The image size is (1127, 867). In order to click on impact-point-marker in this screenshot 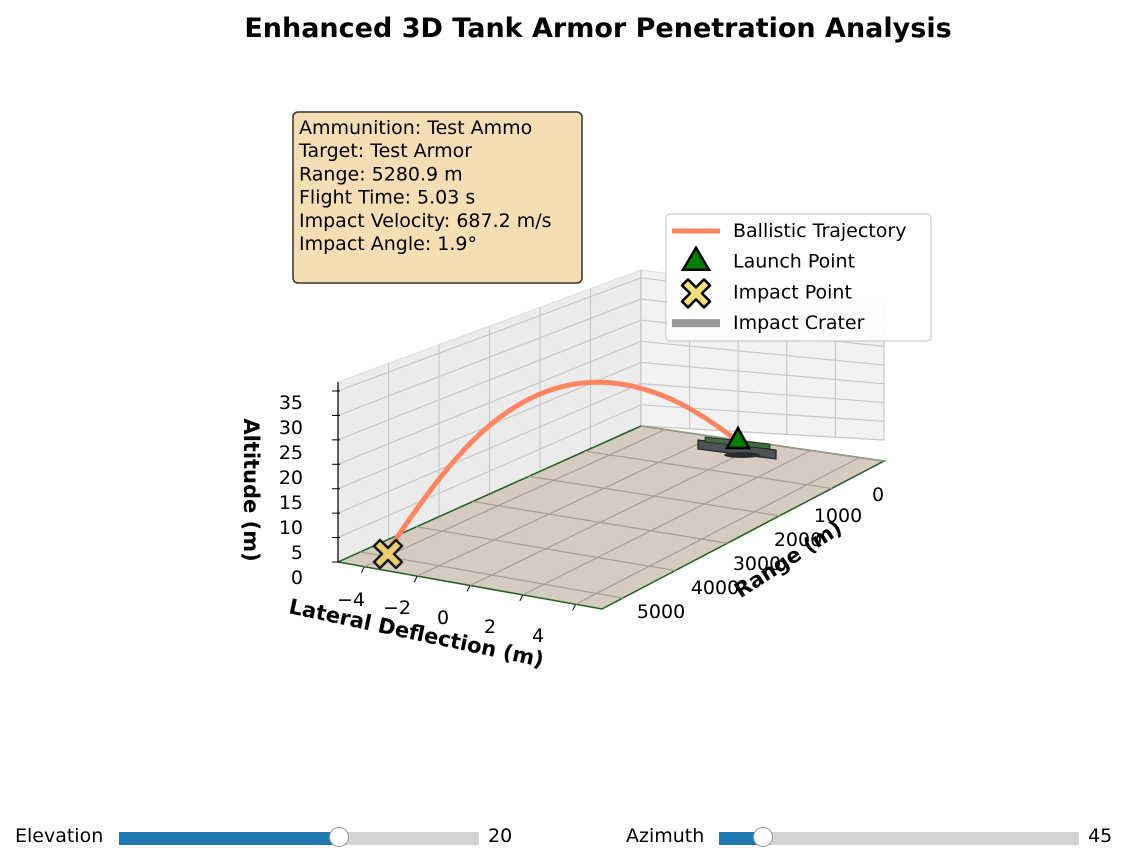, I will do `click(388, 554)`.